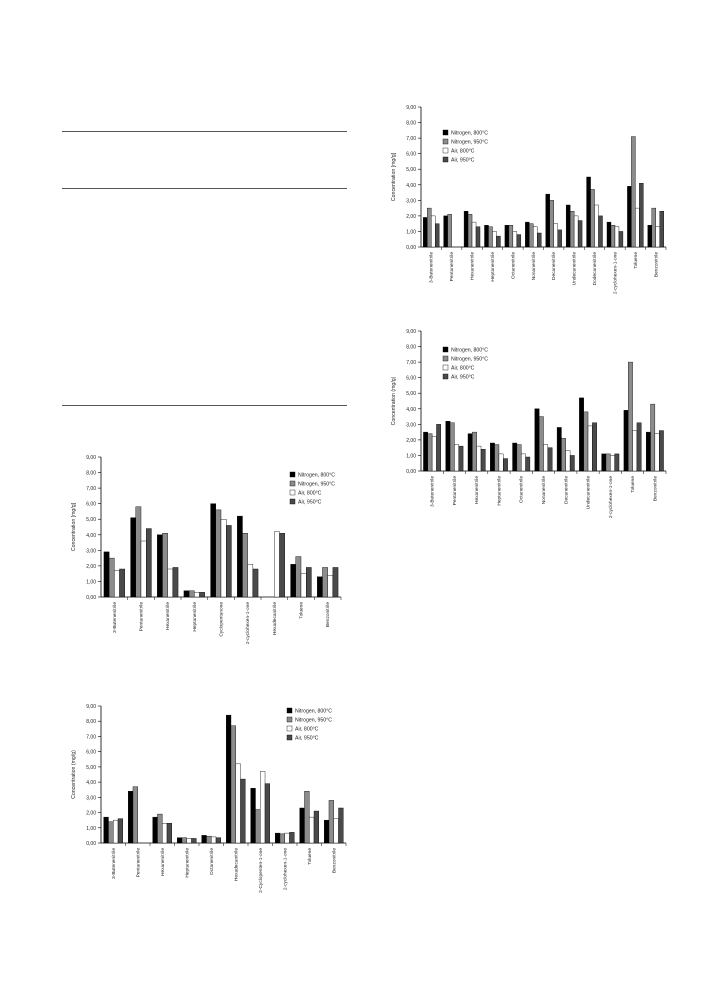 The width and height of the screenshot is (725, 991). Describe the element at coordinates (138, 863) in the screenshot. I see `x-tick-label: Pentanenitrile` at that location.